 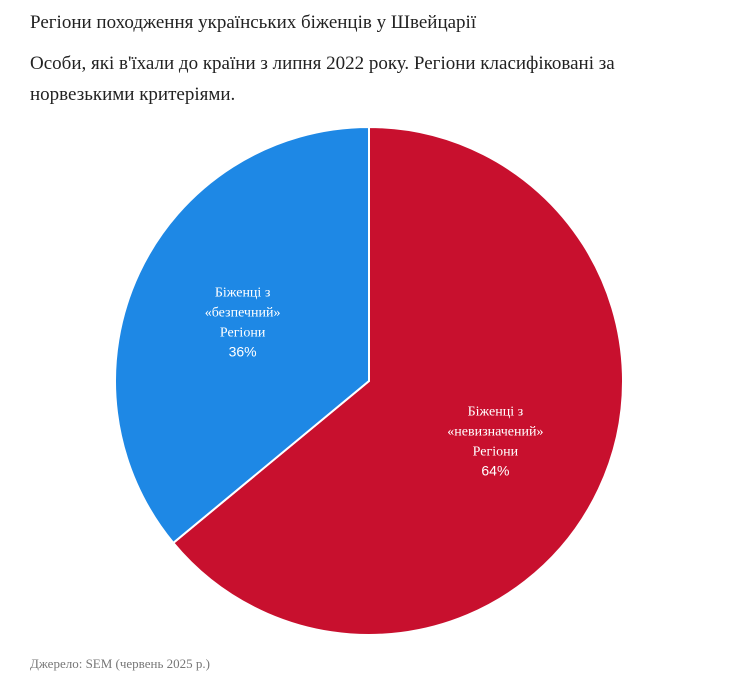 What do you see at coordinates (243, 323) in the screenshot?
I see `slice-label-1: Біженці з «безпечний» Регіони 36%` at bounding box center [243, 323].